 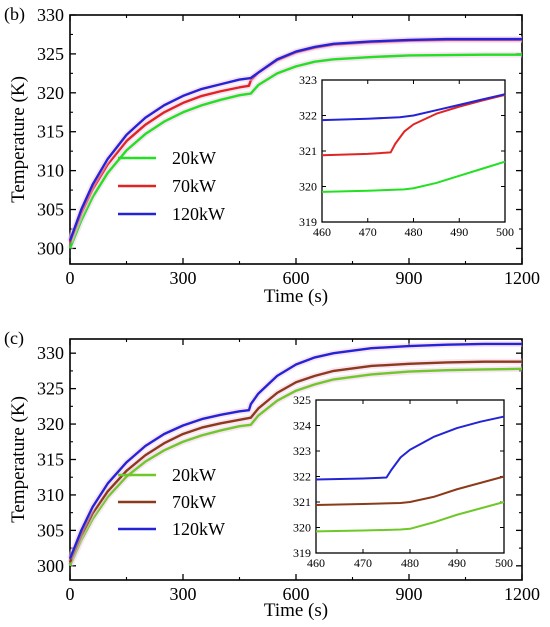 I want to click on panel-label: (b), so click(x=14, y=14).